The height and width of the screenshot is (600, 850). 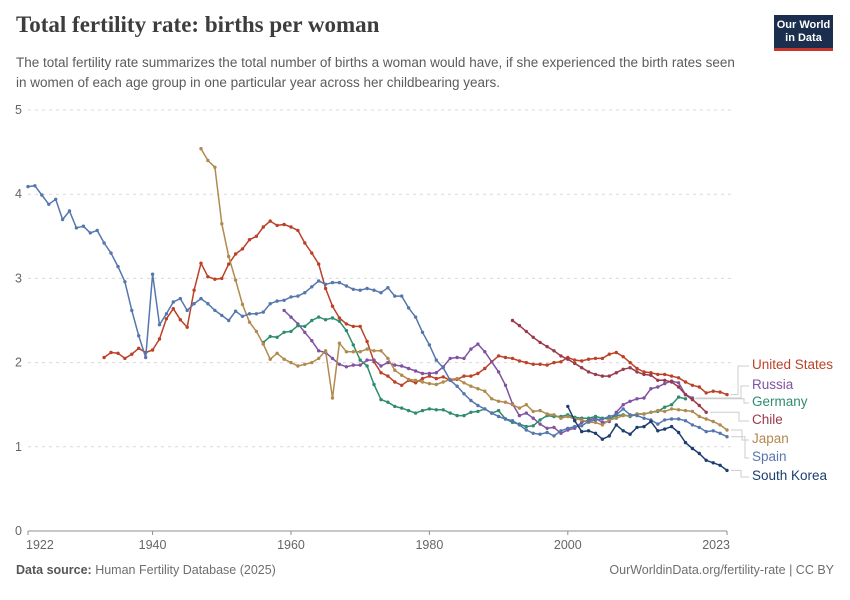 I want to click on legend-item-chile: Chile, so click(x=767, y=419).